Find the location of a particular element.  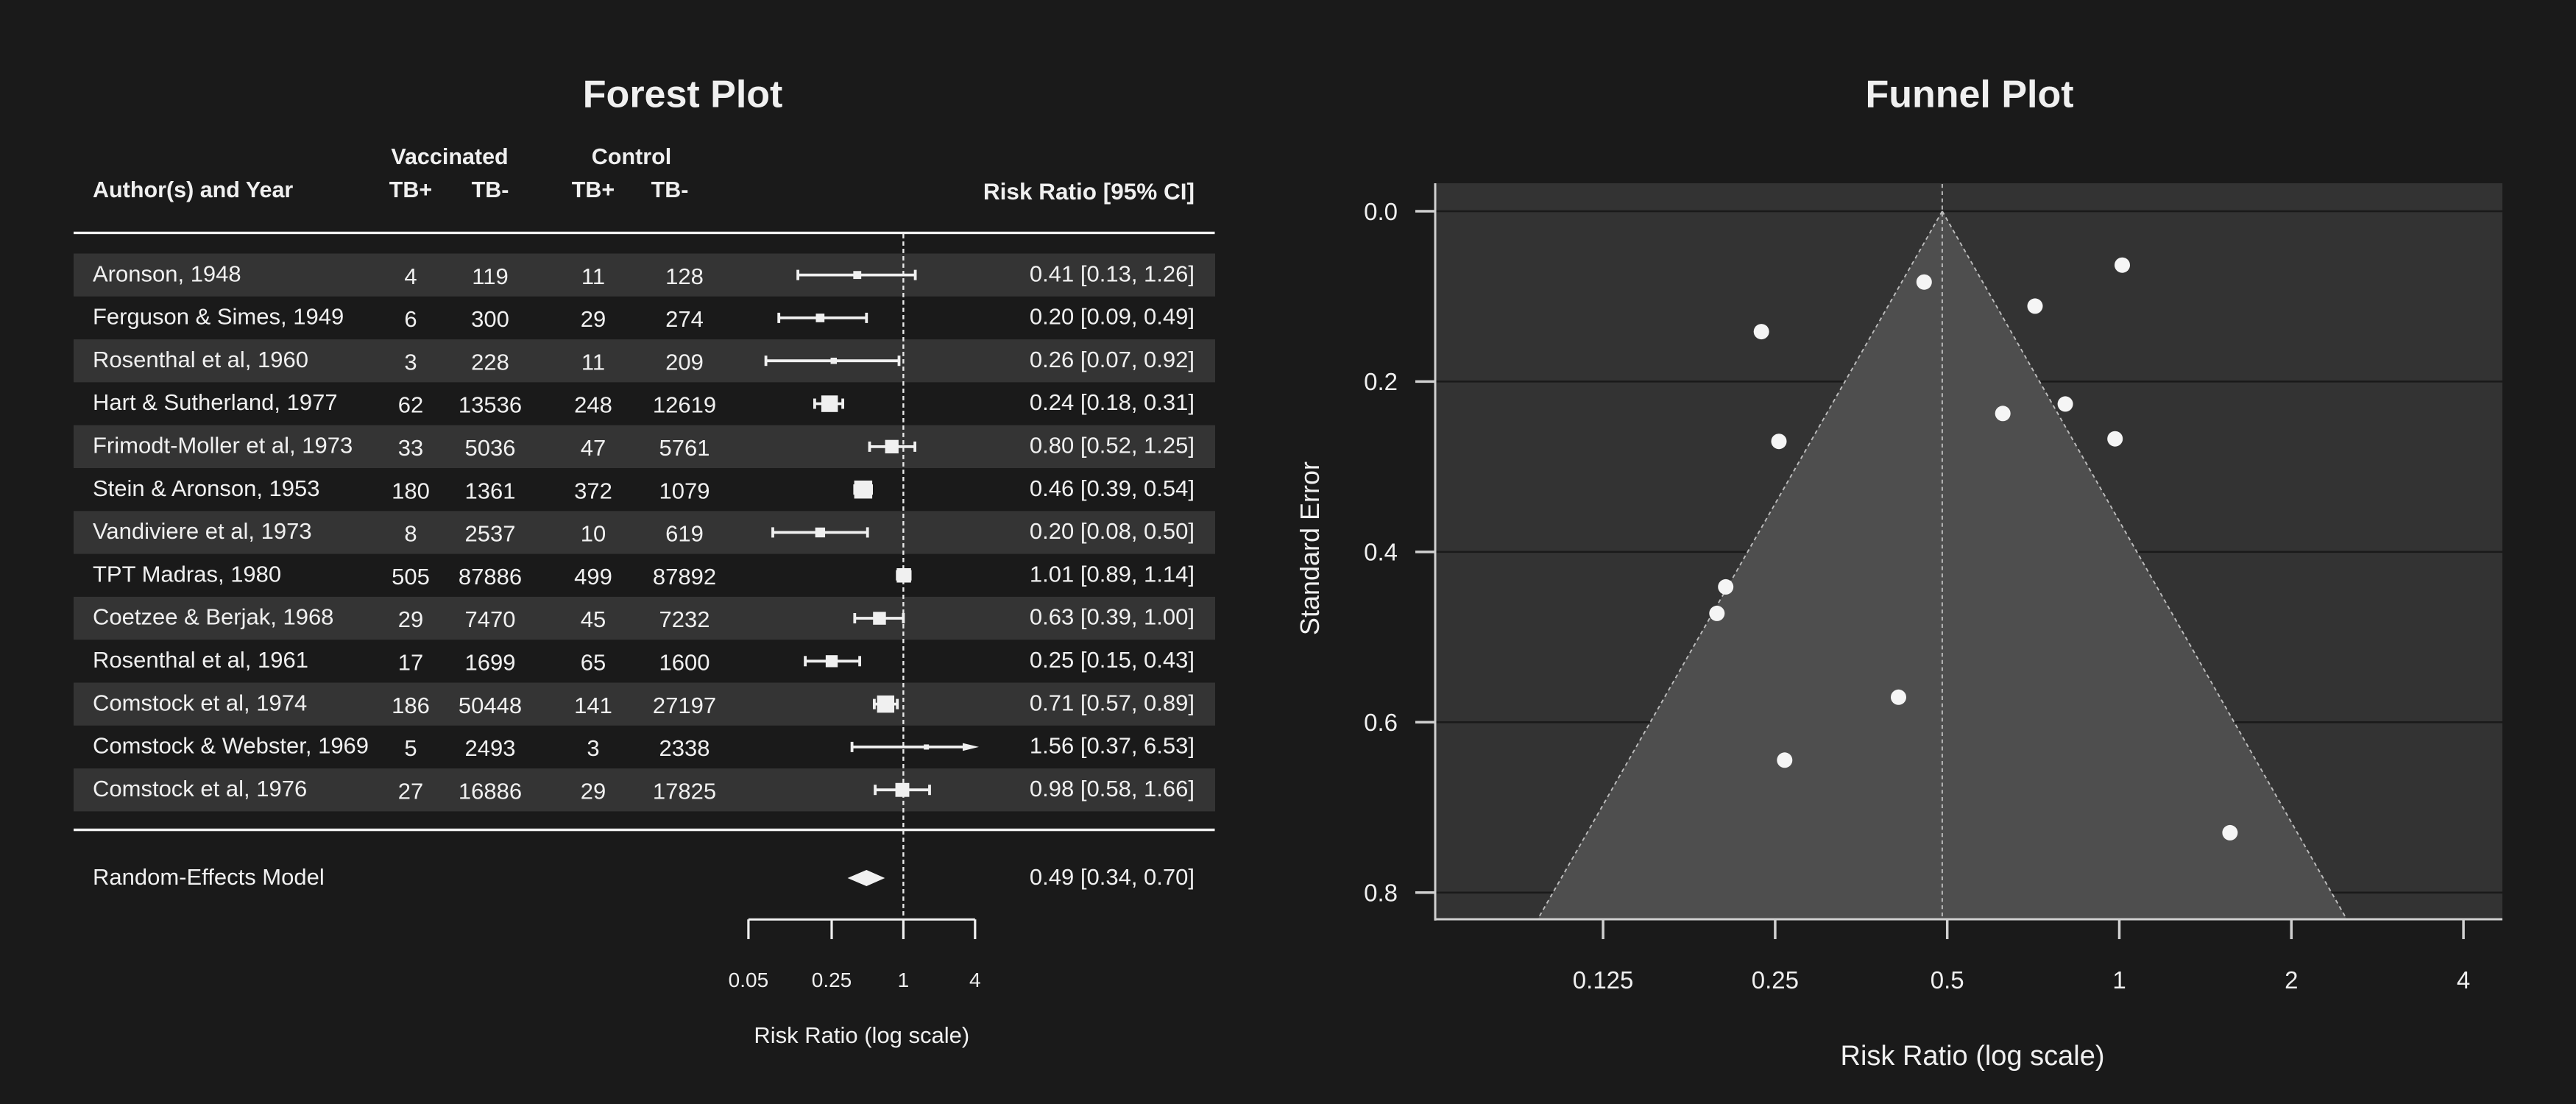

svg-text: 505 is located at coordinates (411, 577).